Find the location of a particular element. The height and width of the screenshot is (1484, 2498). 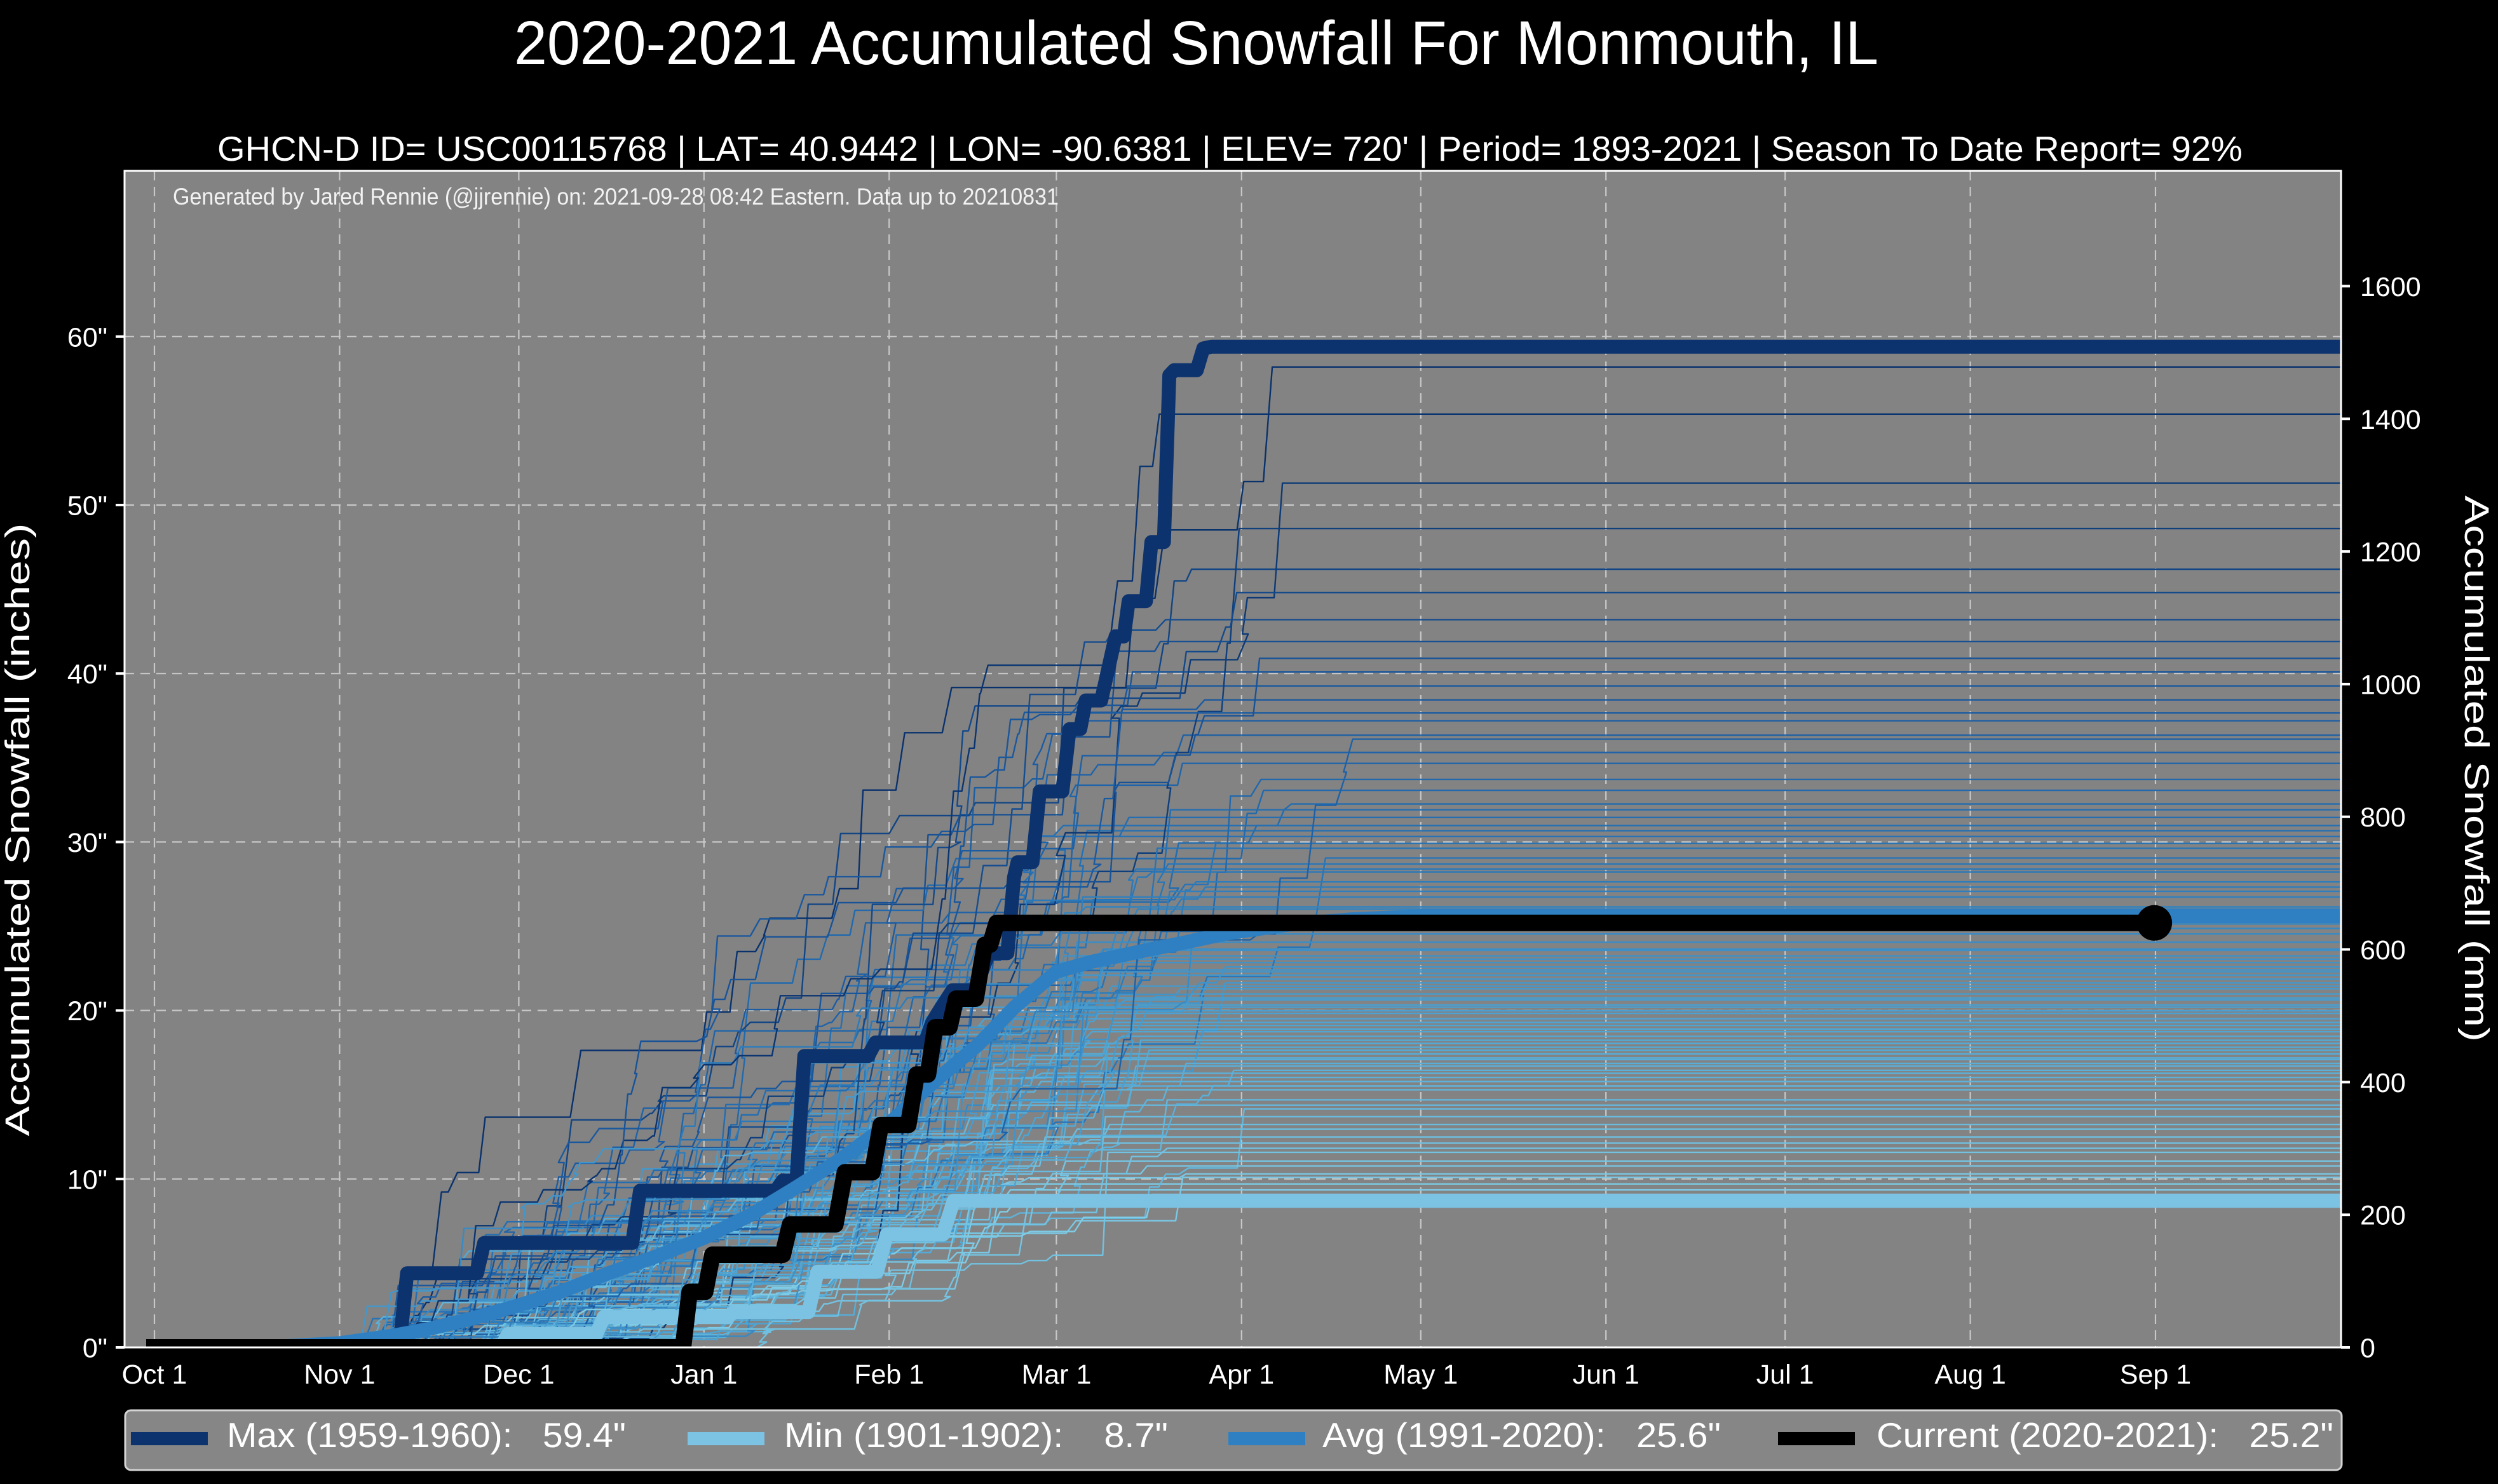

svg-text: Apr 1 is located at coordinates (1241, 1374).